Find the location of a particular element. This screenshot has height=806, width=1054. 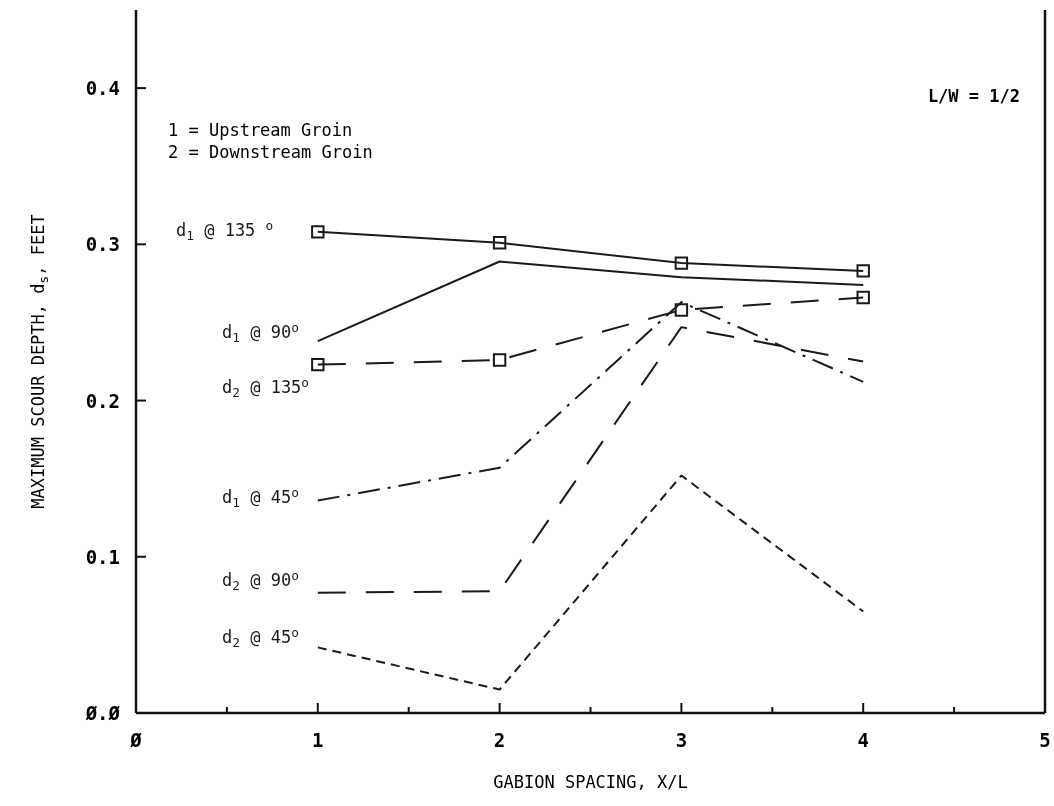

x-tick-label: 5 is located at coordinates (1045, 740).